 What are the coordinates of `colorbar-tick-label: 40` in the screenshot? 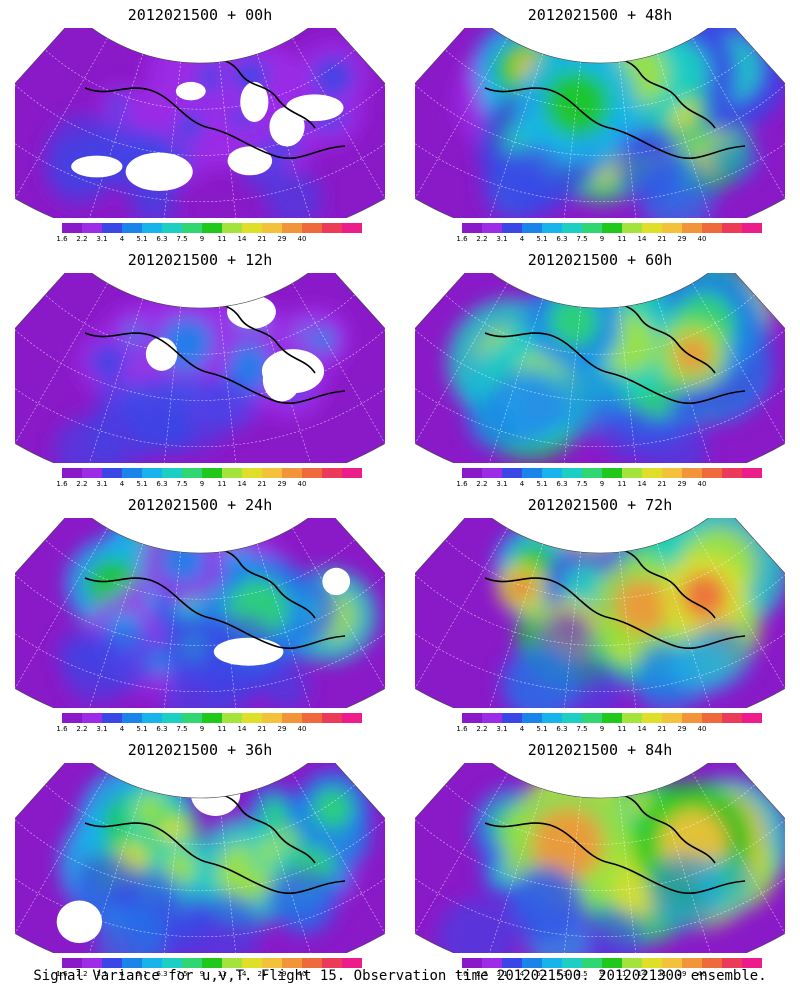 It's located at (702, 729).